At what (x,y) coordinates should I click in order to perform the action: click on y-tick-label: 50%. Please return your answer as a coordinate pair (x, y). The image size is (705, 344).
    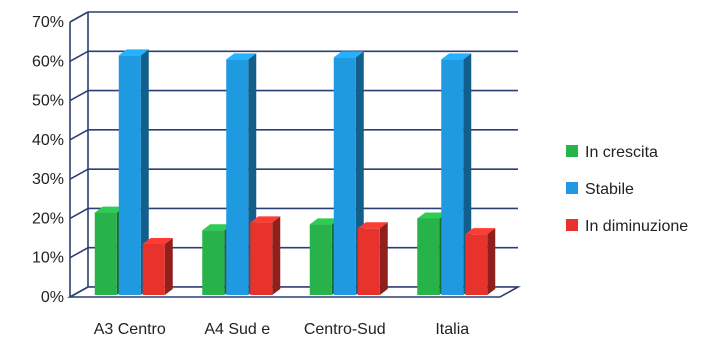
    Looking at the image, I should click on (48, 101).